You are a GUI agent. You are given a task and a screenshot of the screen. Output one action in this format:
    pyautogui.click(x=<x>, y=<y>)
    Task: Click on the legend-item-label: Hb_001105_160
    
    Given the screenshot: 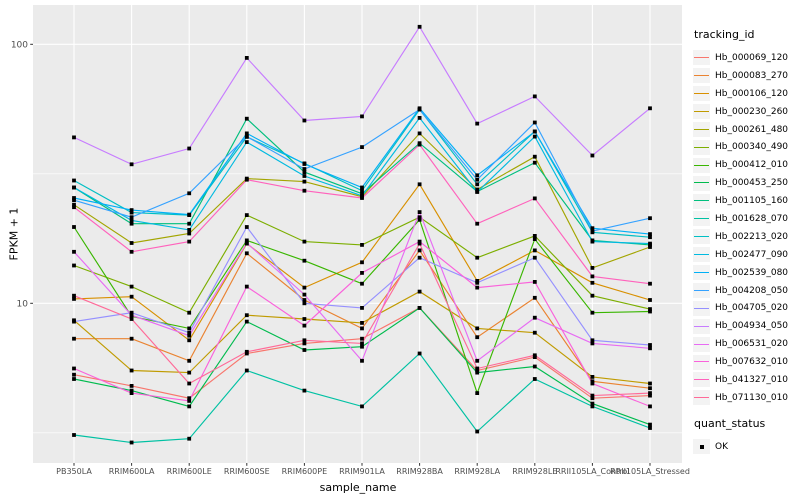 What is the action you would take?
    pyautogui.click(x=752, y=201)
    